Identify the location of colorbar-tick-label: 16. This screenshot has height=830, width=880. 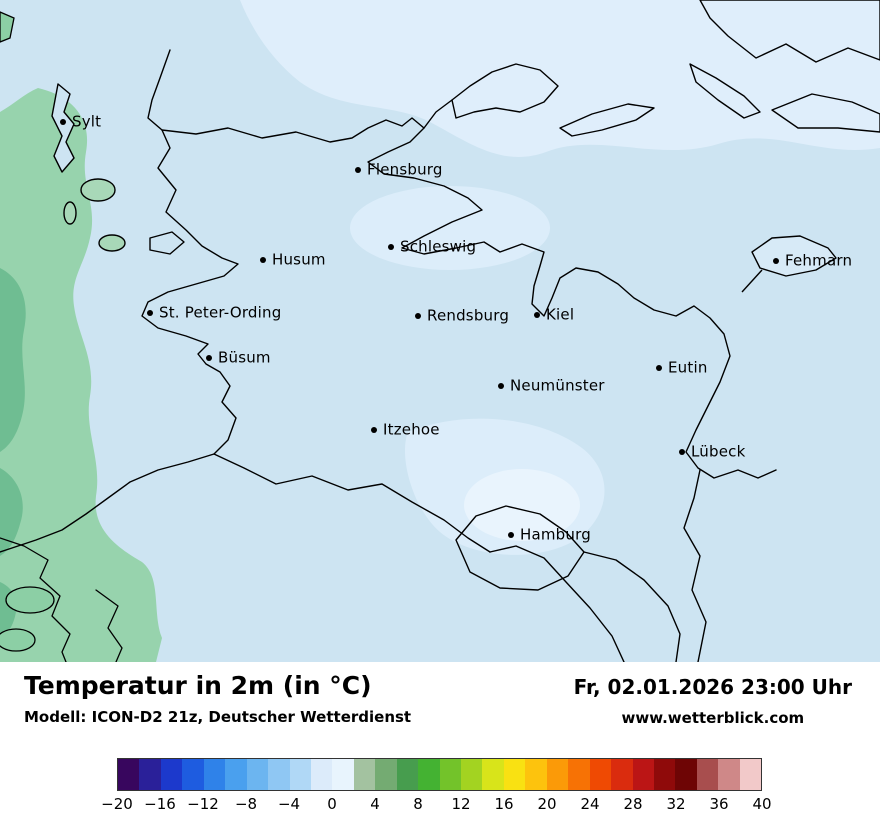
(504, 804).